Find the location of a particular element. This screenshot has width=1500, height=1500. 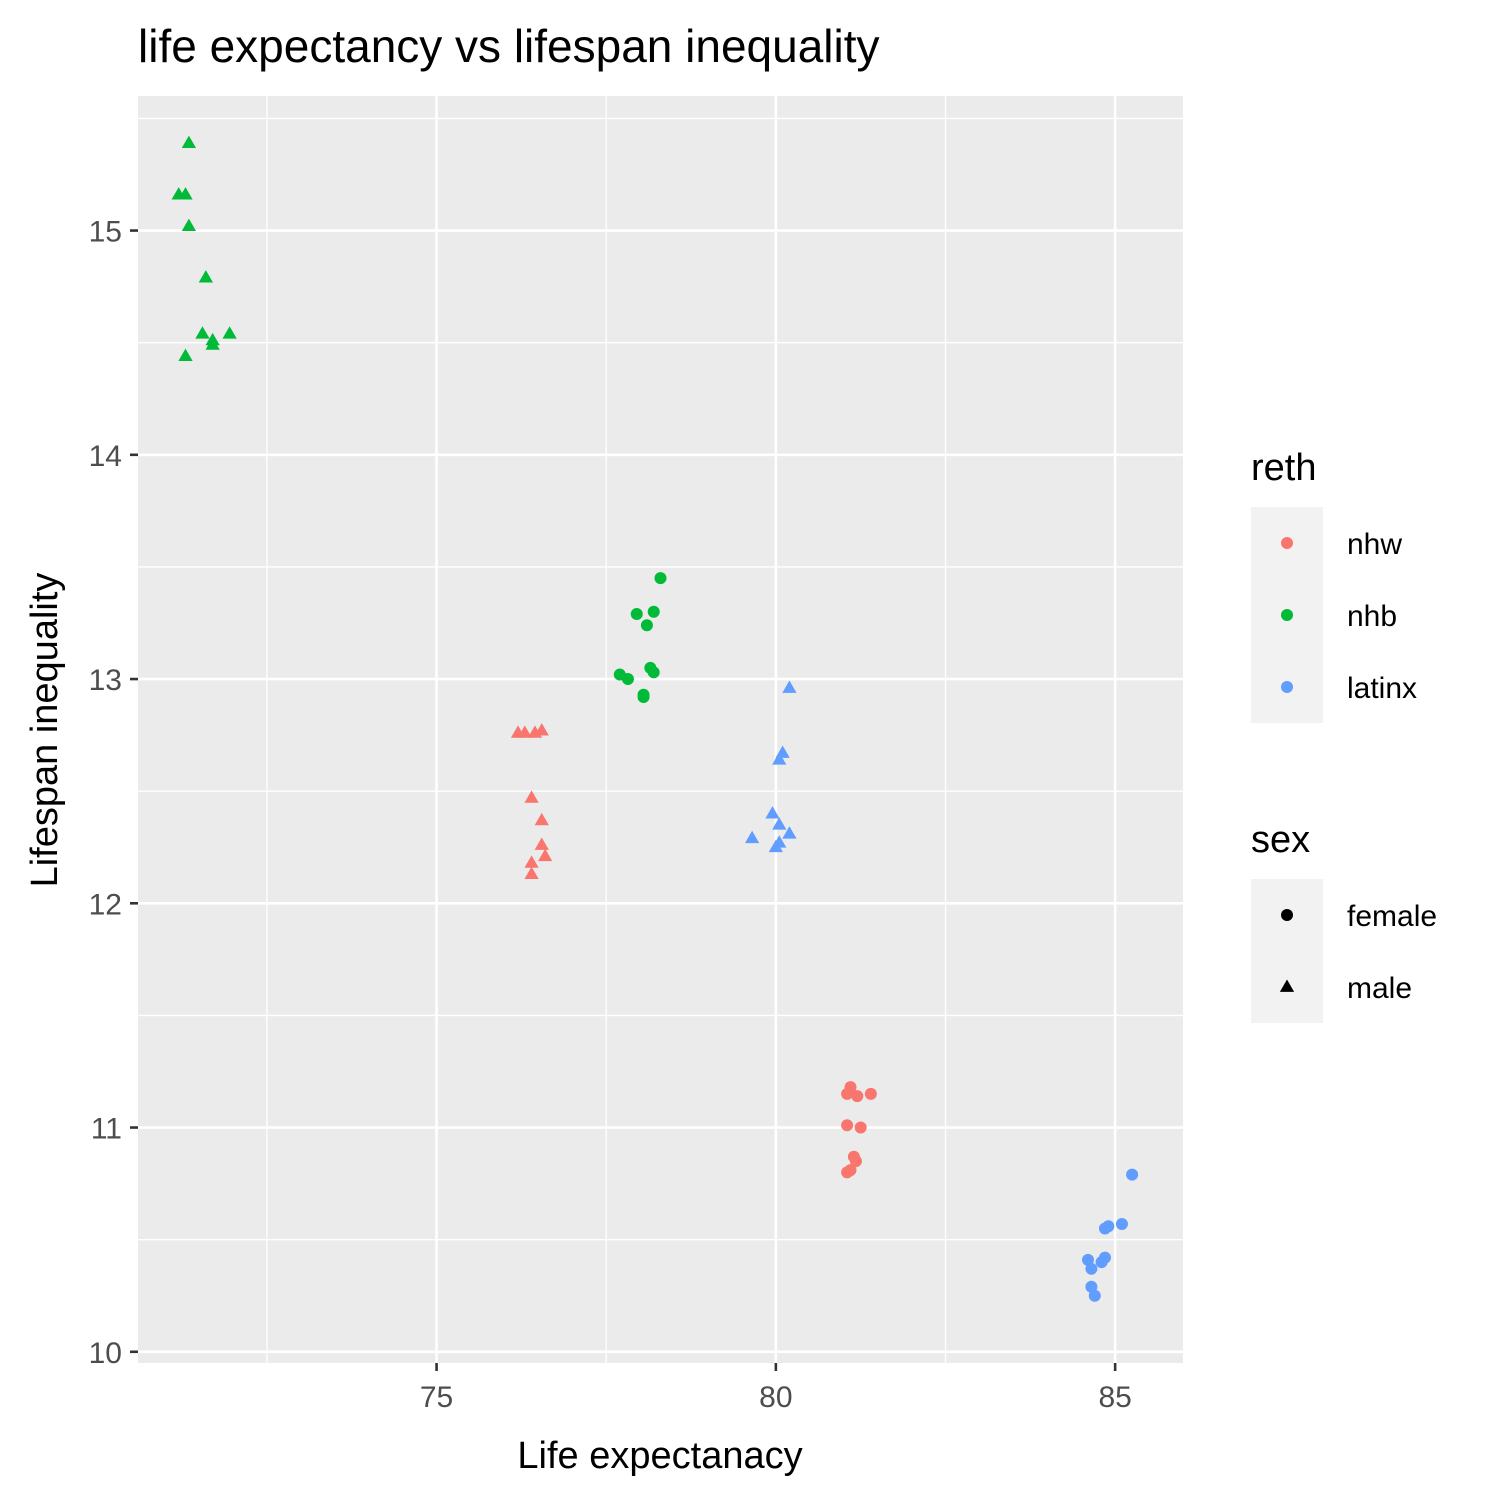

chart-title: life expectancy vs lifespan inequality is located at coordinates (509, 46).